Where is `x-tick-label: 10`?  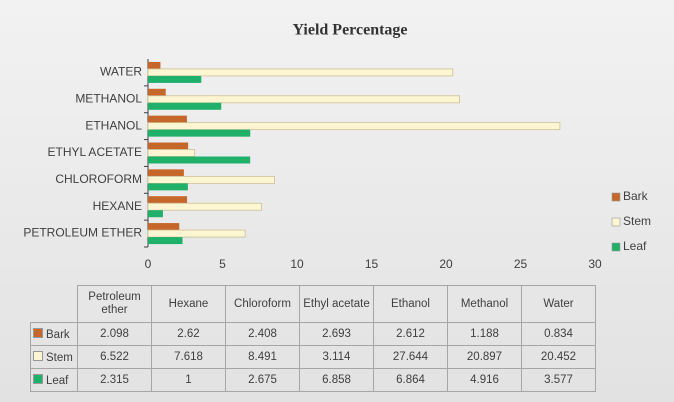
x-tick-label: 10 is located at coordinates (297, 264).